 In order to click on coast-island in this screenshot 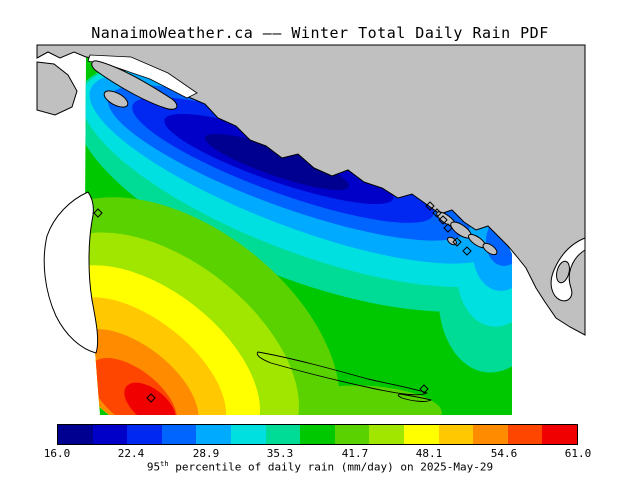, I will do `click(490, 249)`.